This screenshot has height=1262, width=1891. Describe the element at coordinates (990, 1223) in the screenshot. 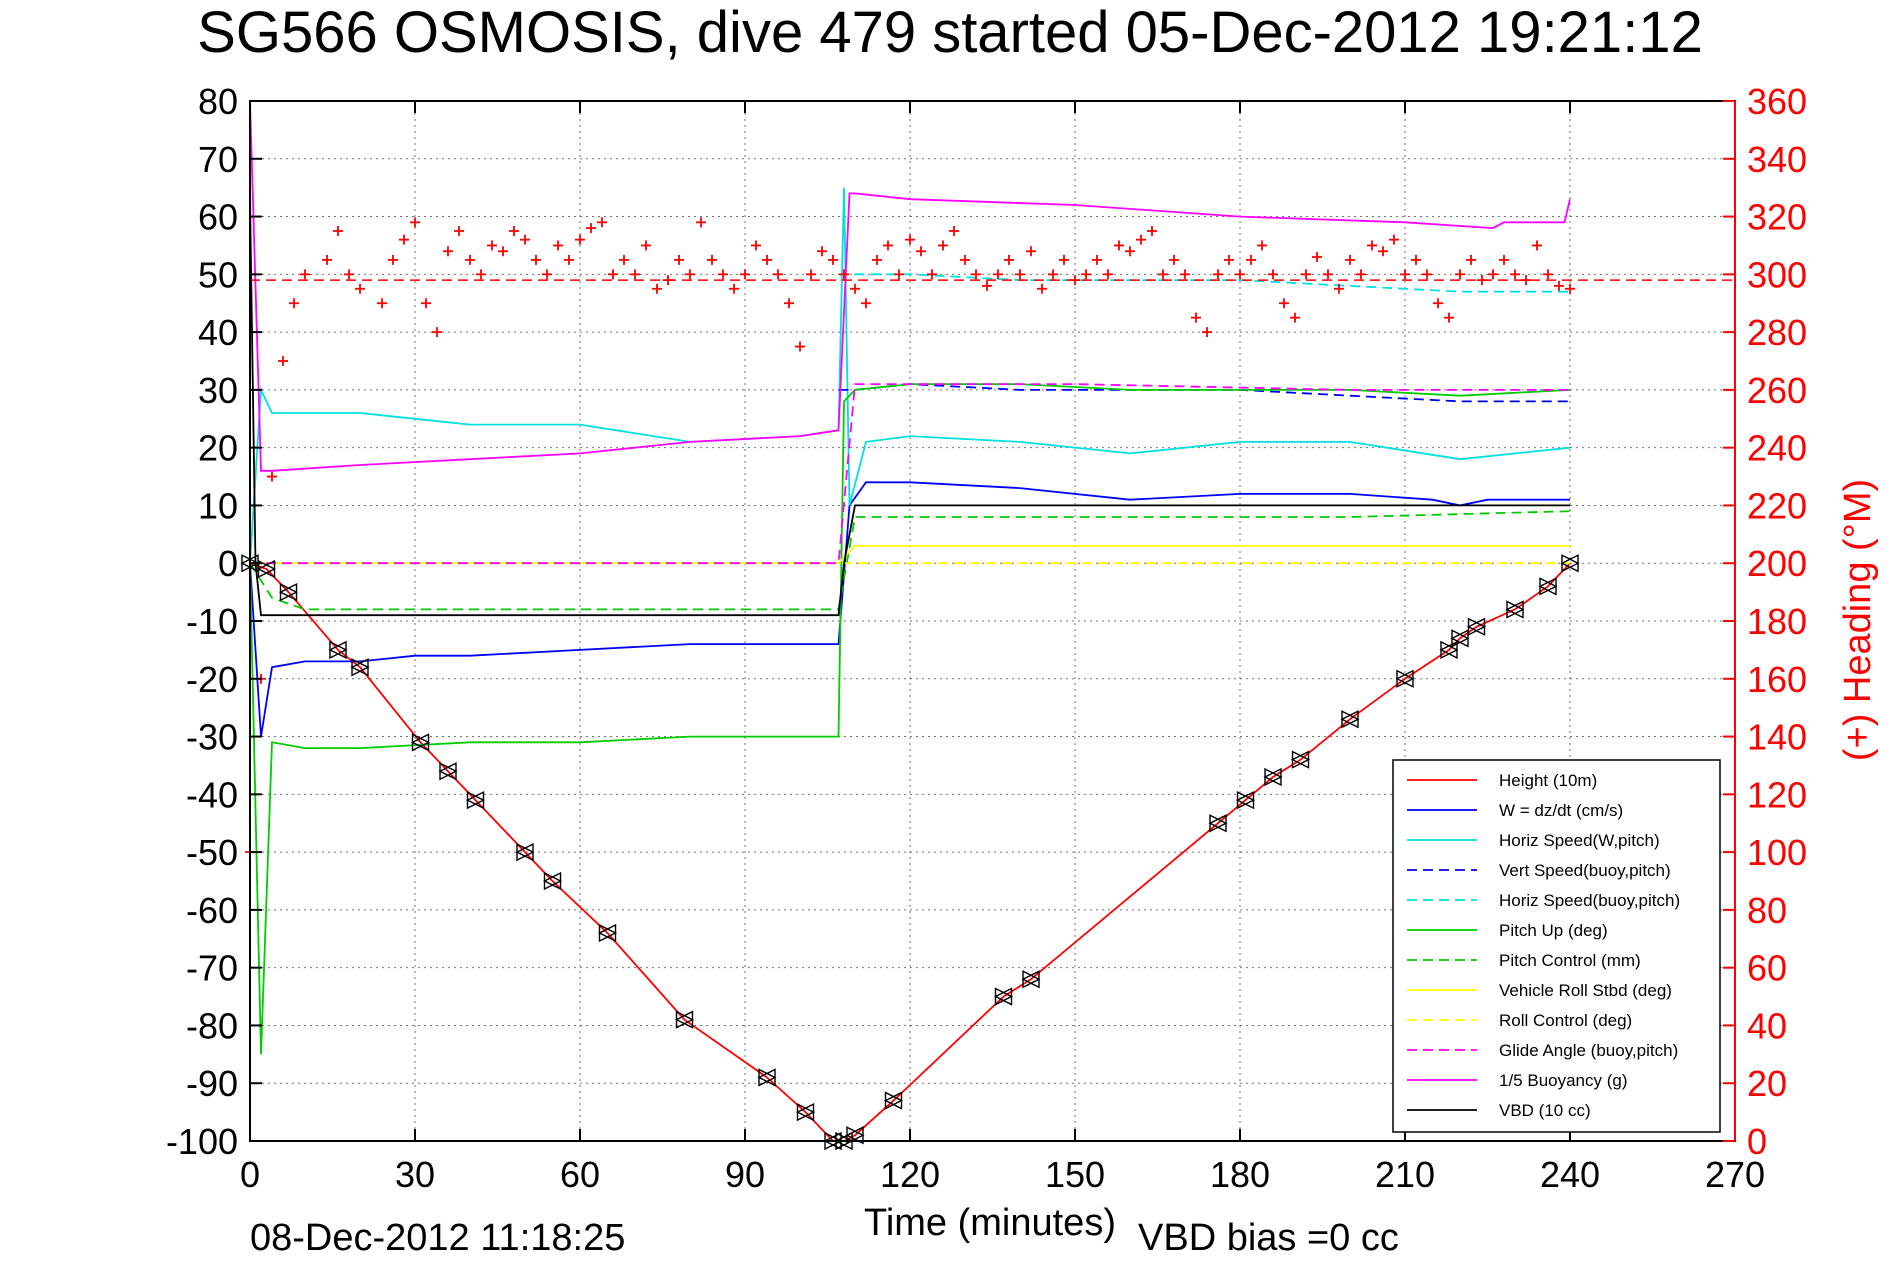

I see `x-axis-label: Time (minutes)` at that location.